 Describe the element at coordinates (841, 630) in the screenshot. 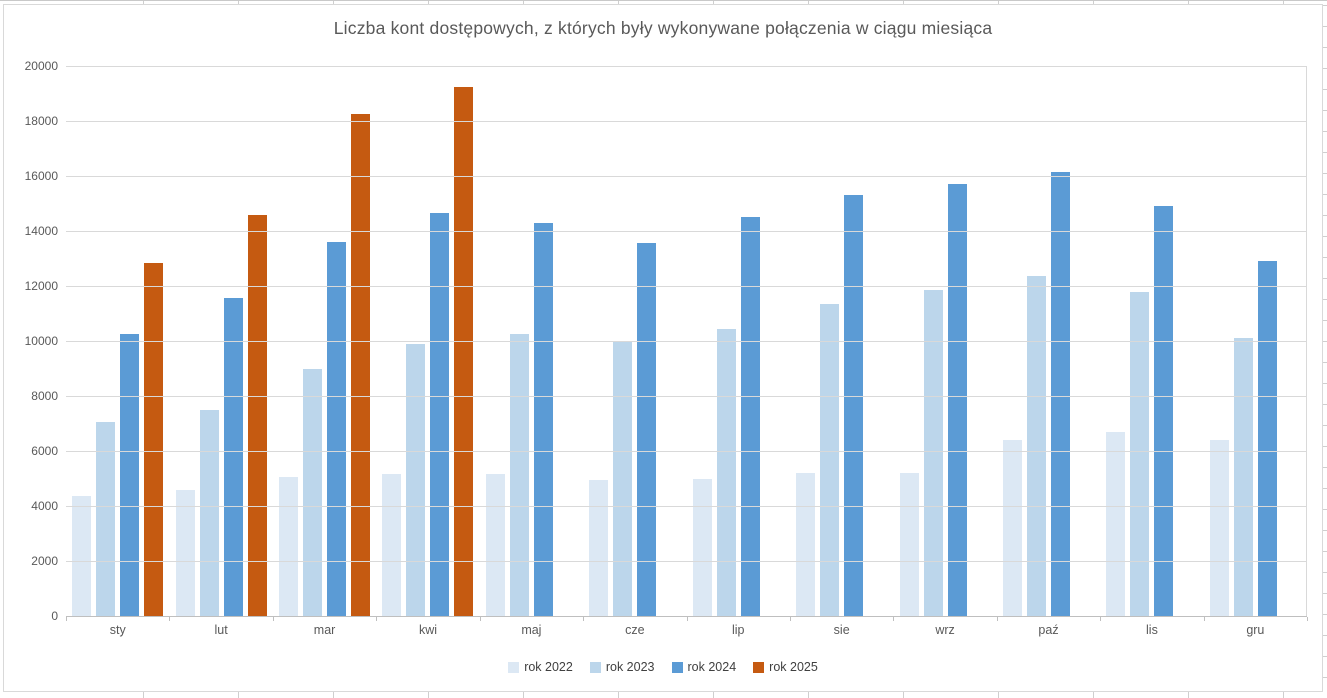

I see `x-tick-label-sie: sie` at that location.